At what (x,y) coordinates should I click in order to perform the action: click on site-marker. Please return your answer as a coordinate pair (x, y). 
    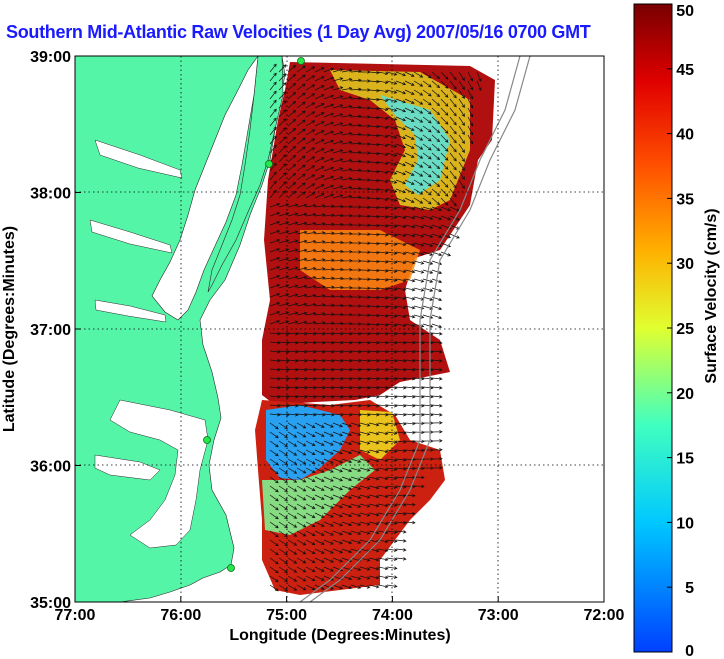
    Looking at the image, I should click on (269, 164).